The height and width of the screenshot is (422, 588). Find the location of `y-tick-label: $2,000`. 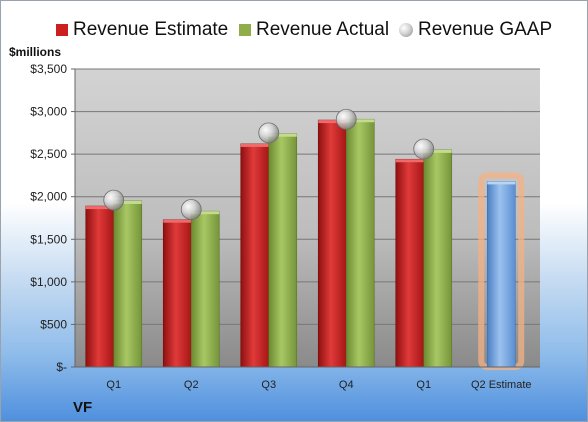

y-tick-label: $2,000 is located at coordinates (48, 197).